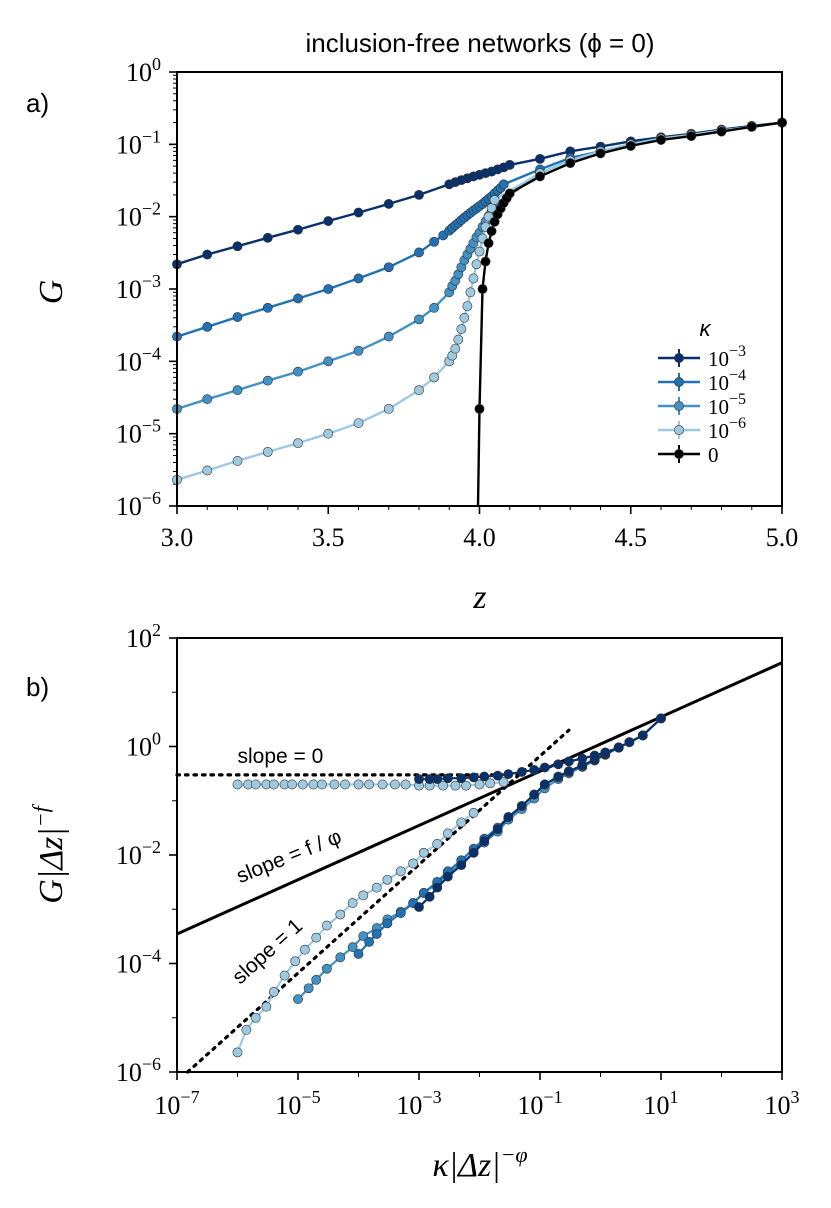  Describe the element at coordinates (49, 853) in the screenshot. I see `panel-b-ylabel: G|Δz|−f` at that location.